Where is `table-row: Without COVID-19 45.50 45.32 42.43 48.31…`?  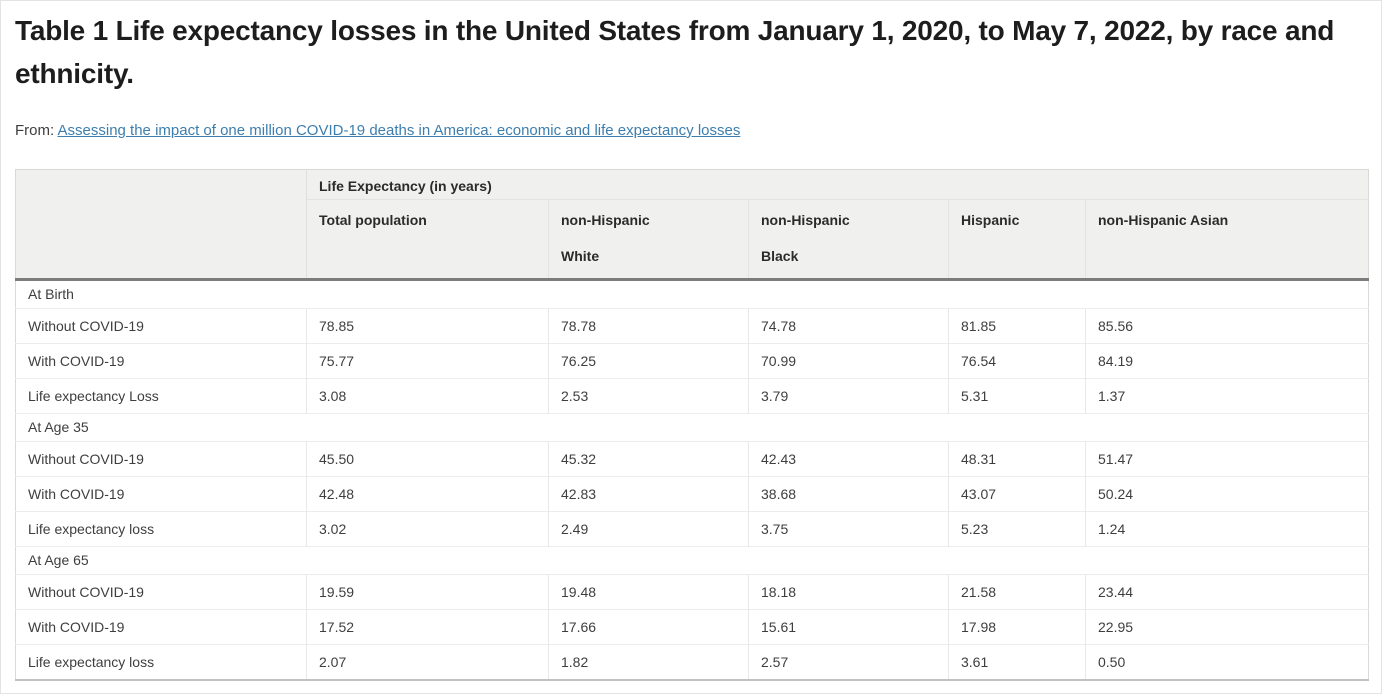
table-row: Without COVID-19 45.50 45.32 42.43 48.31… is located at coordinates (692, 459).